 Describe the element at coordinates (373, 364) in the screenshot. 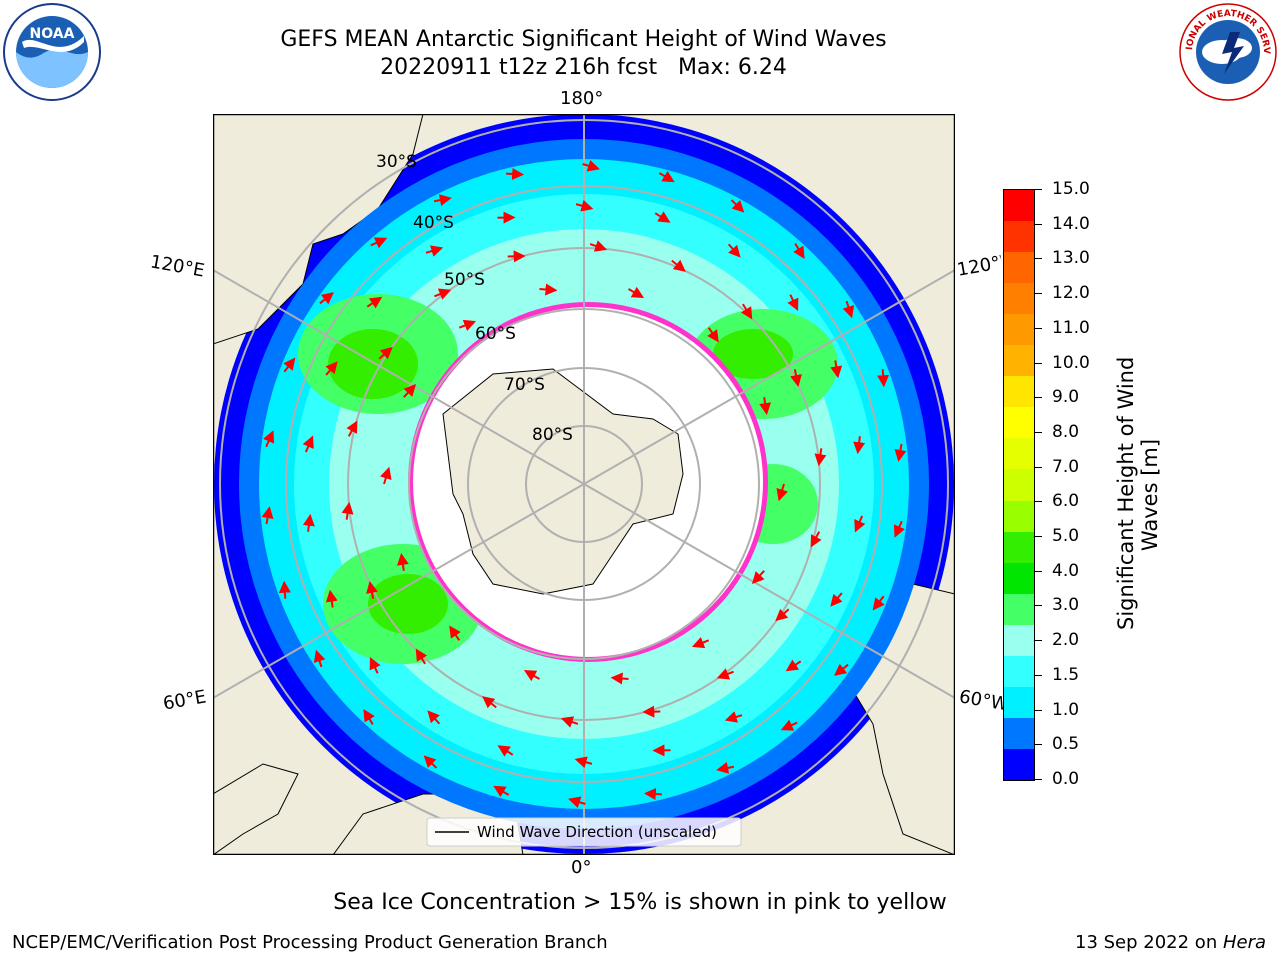

I see `wave-patch-4-5-west` at that location.